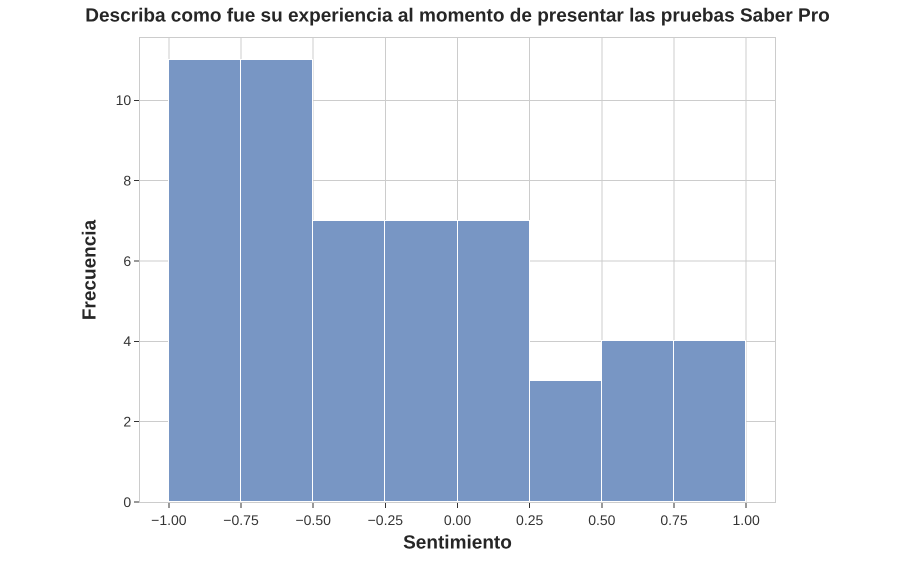 This screenshot has width=908, height=563. What do you see at coordinates (127, 341) in the screenshot?
I see `y-tick-label: 4` at bounding box center [127, 341].